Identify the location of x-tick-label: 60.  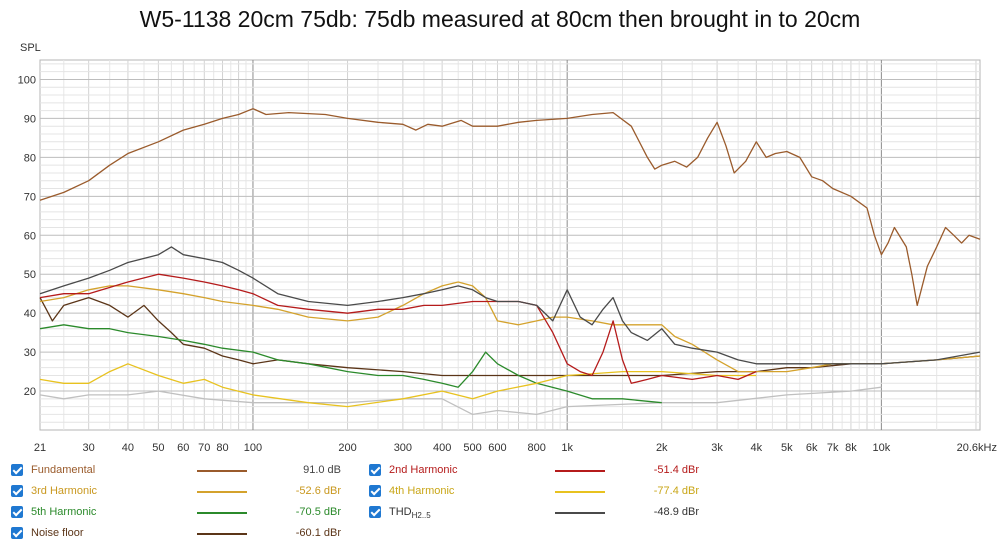
(183, 448).